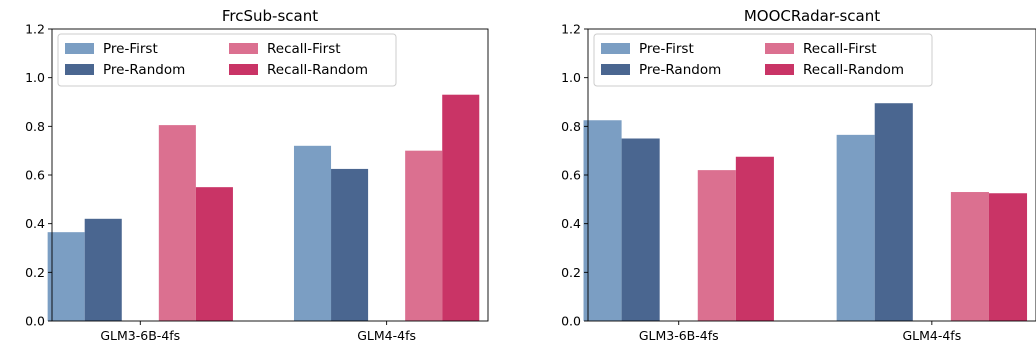 Image resolution: width=1036 pixels, height=349 pixels. I want to click on chart-title: MOOCRadar-scant, so click(812, 16).